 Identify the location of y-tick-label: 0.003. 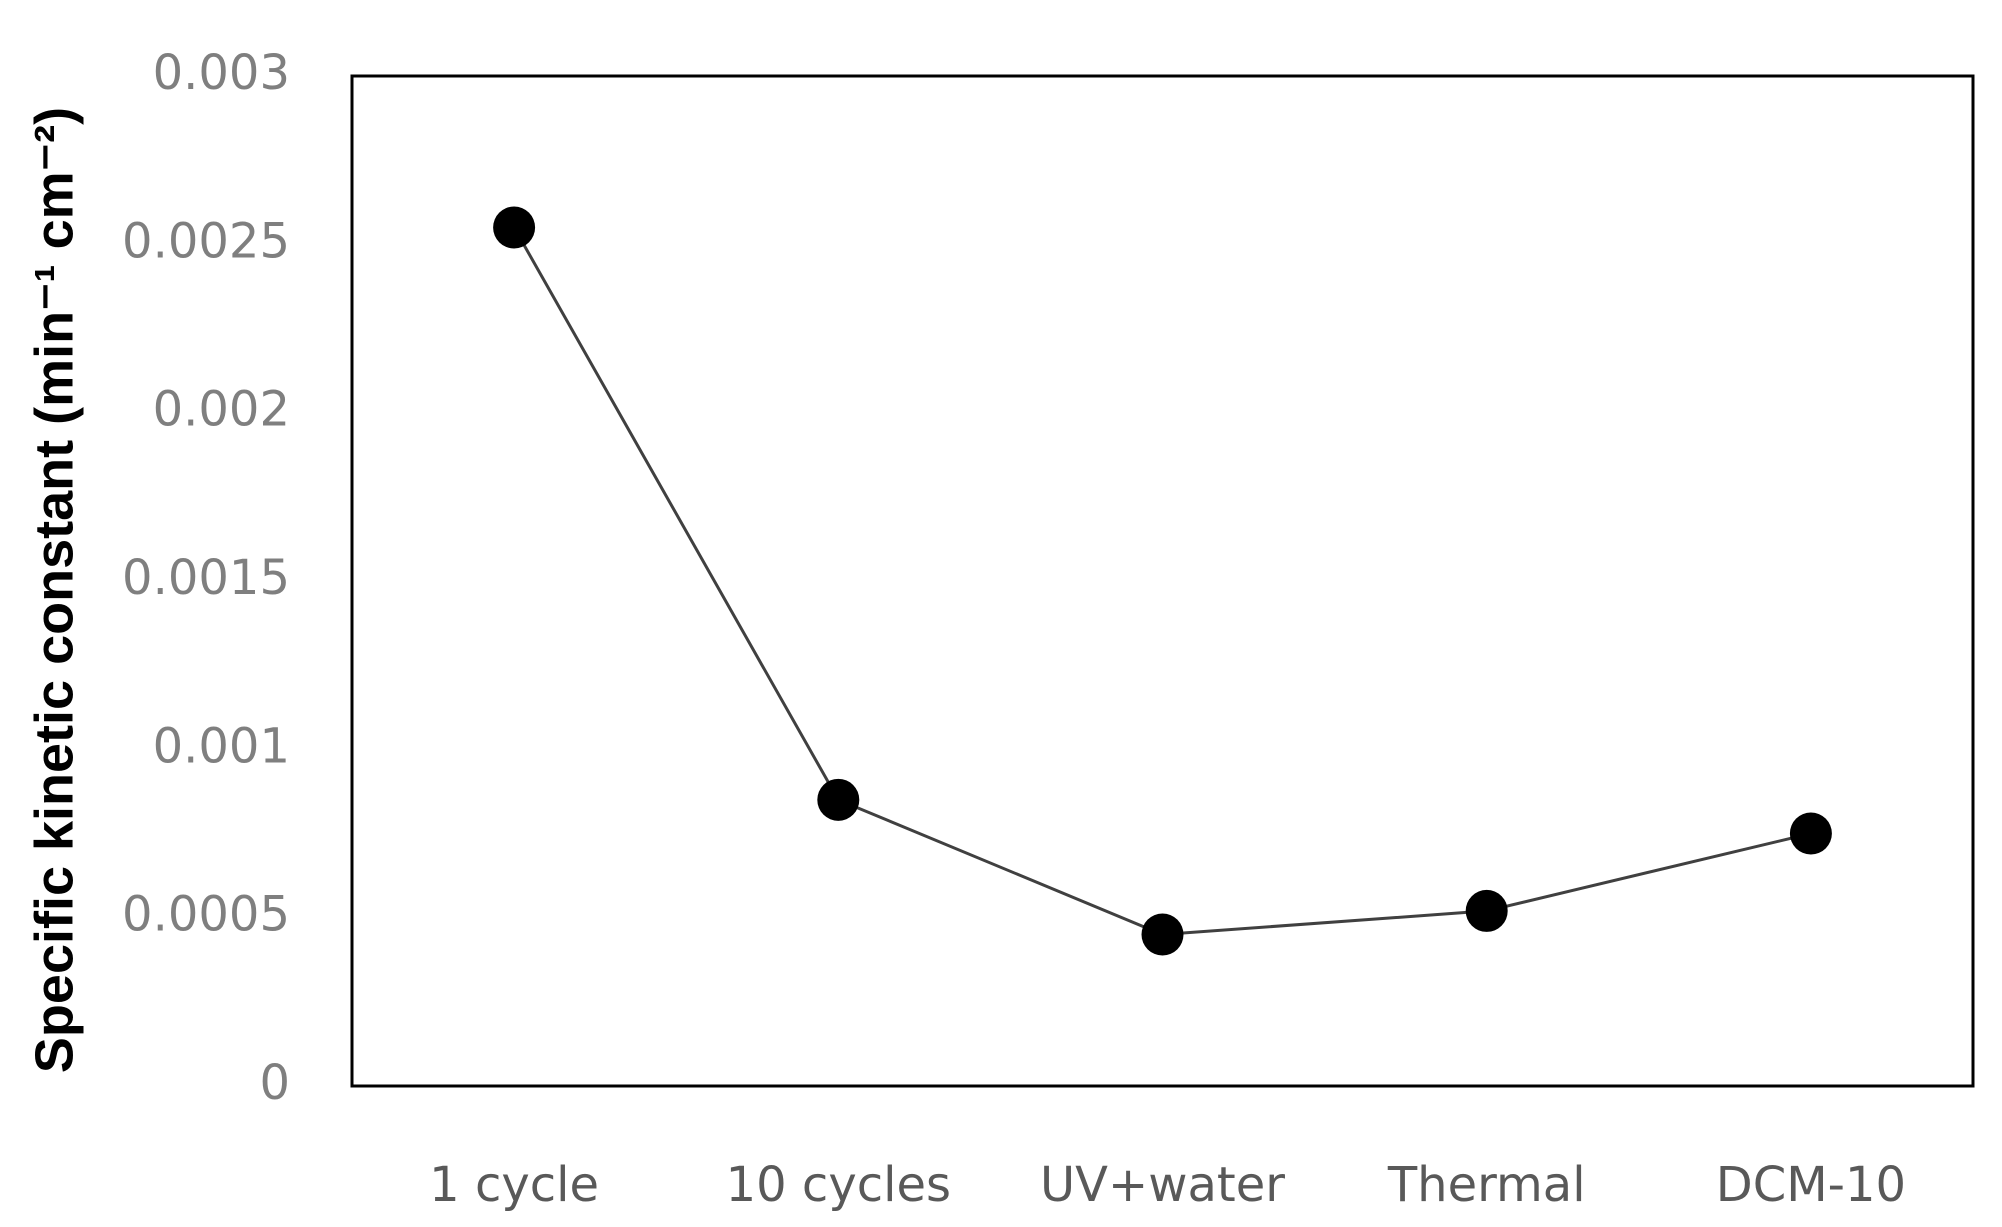
(221, 73).